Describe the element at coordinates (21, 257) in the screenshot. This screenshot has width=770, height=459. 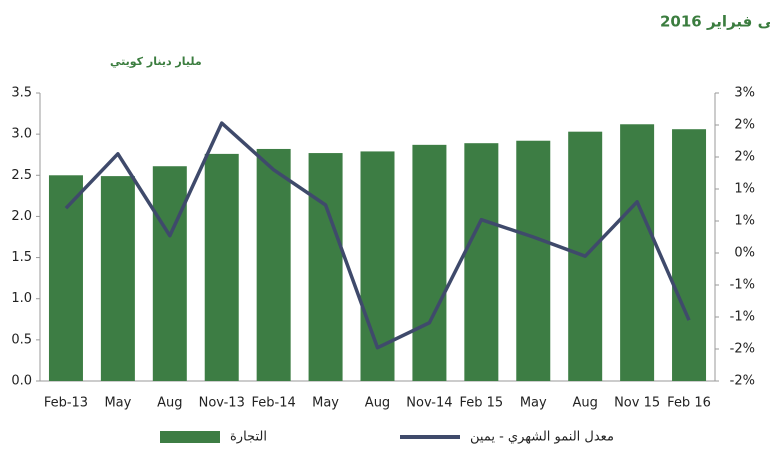
I see `y-tick-label: 1.5` at that location.